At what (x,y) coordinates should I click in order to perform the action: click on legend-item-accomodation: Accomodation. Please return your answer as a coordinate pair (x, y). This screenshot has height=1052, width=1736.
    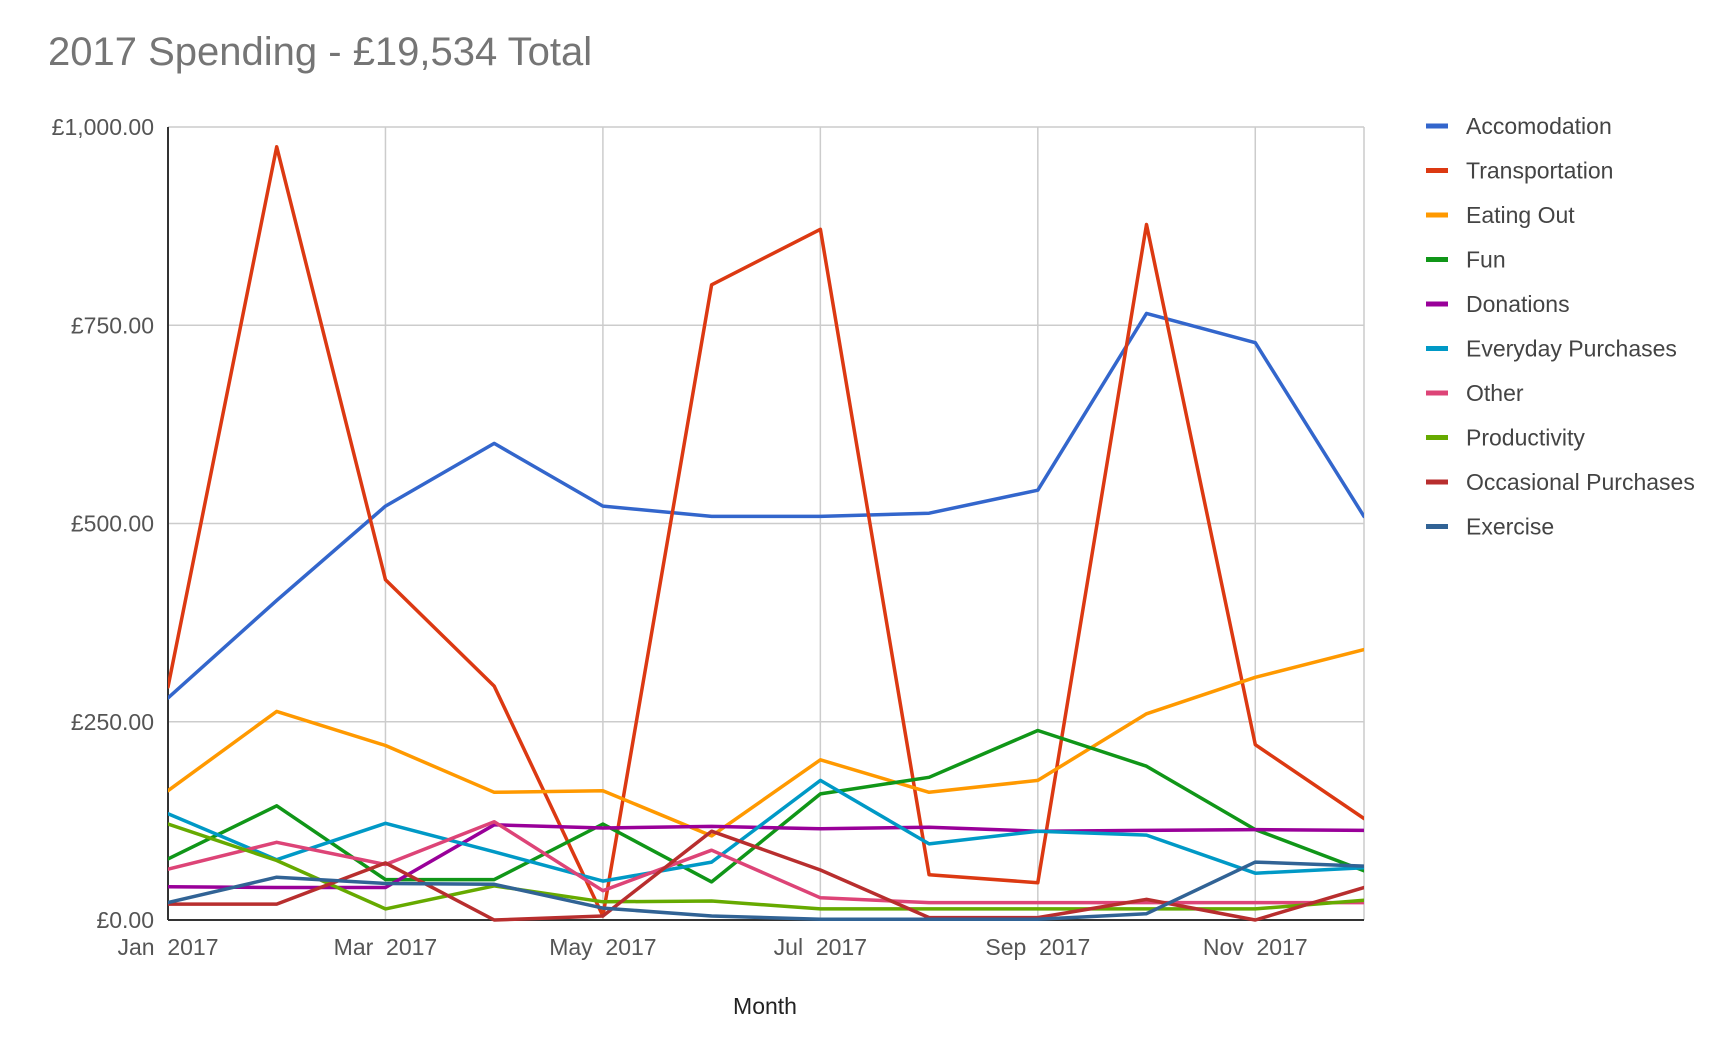
    Looking at the image, I should click on (1519, 126).